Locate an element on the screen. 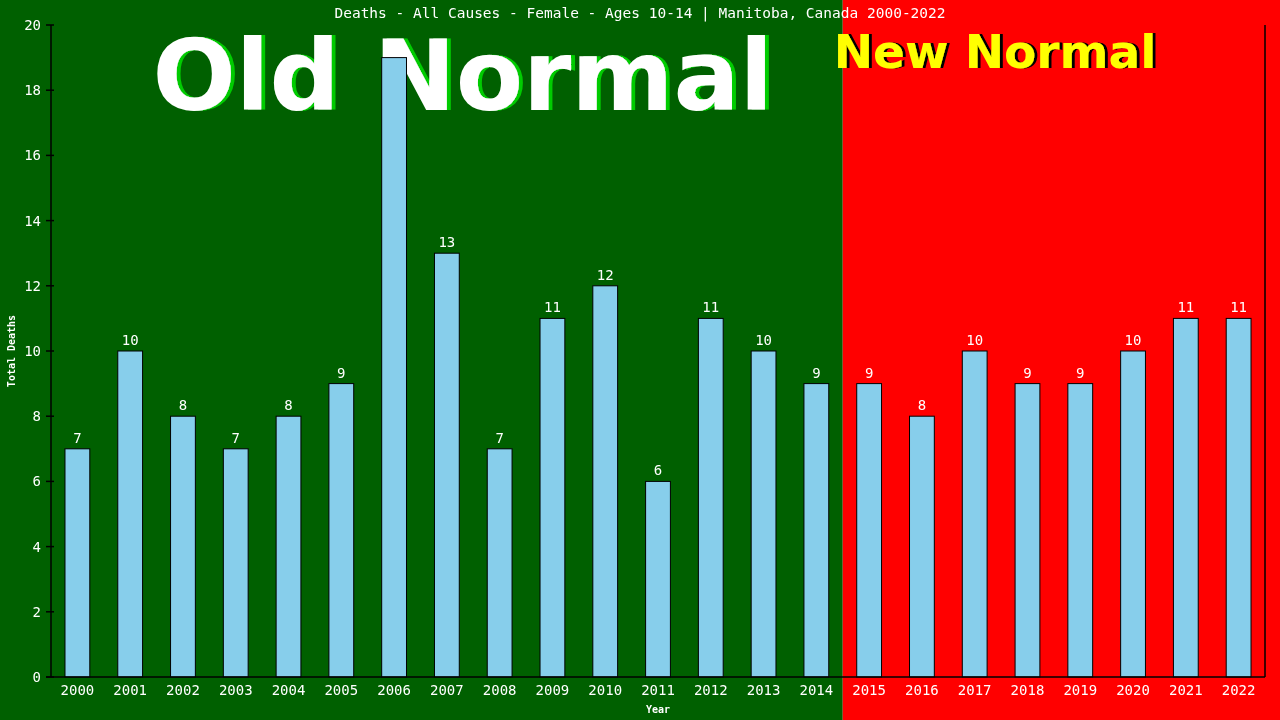  data-label: 13 is located at coordinates (447, 242).